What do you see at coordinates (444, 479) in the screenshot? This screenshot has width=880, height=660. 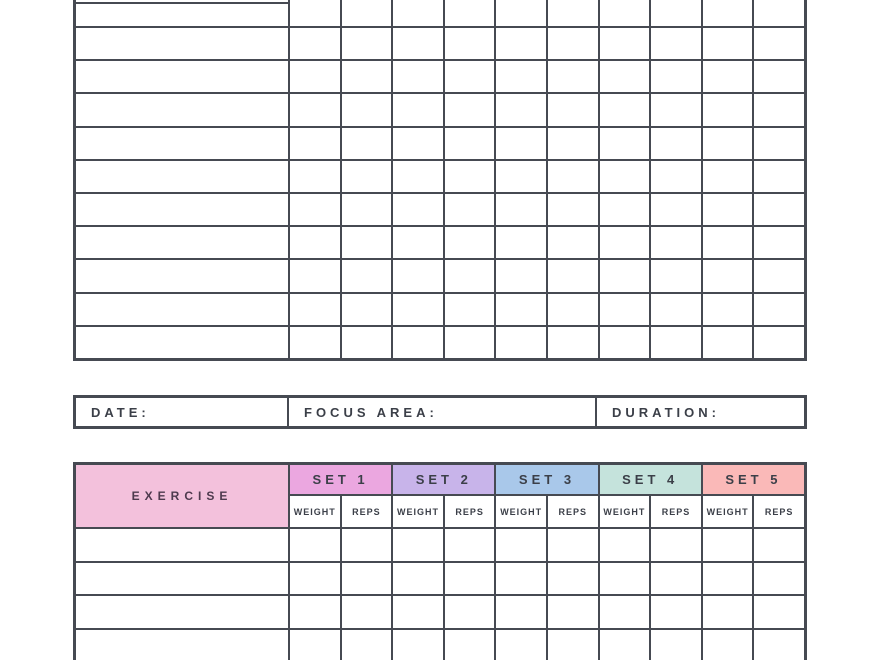 I see `set-2-header: SET 2` at bounding box center [444, 479].